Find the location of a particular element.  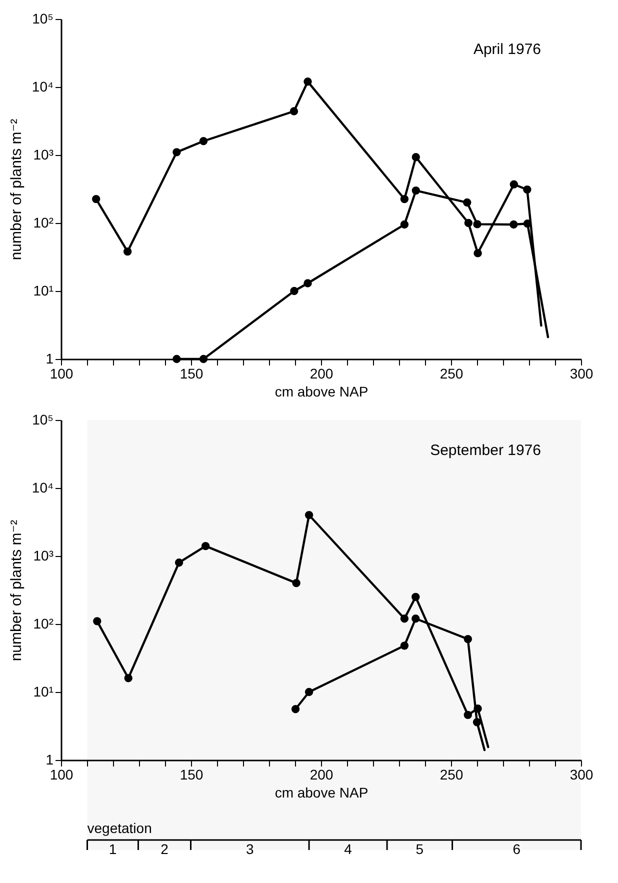

band-label: 2 is located at coordinates (164, 849).